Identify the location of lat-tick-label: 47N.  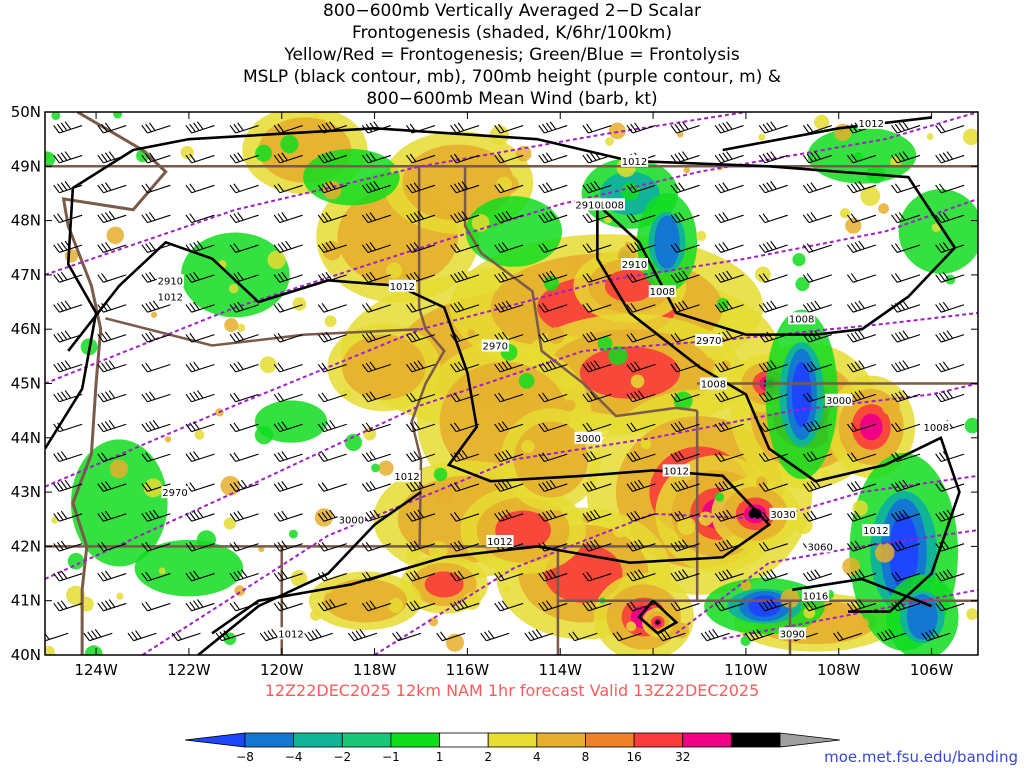
(26, 275).